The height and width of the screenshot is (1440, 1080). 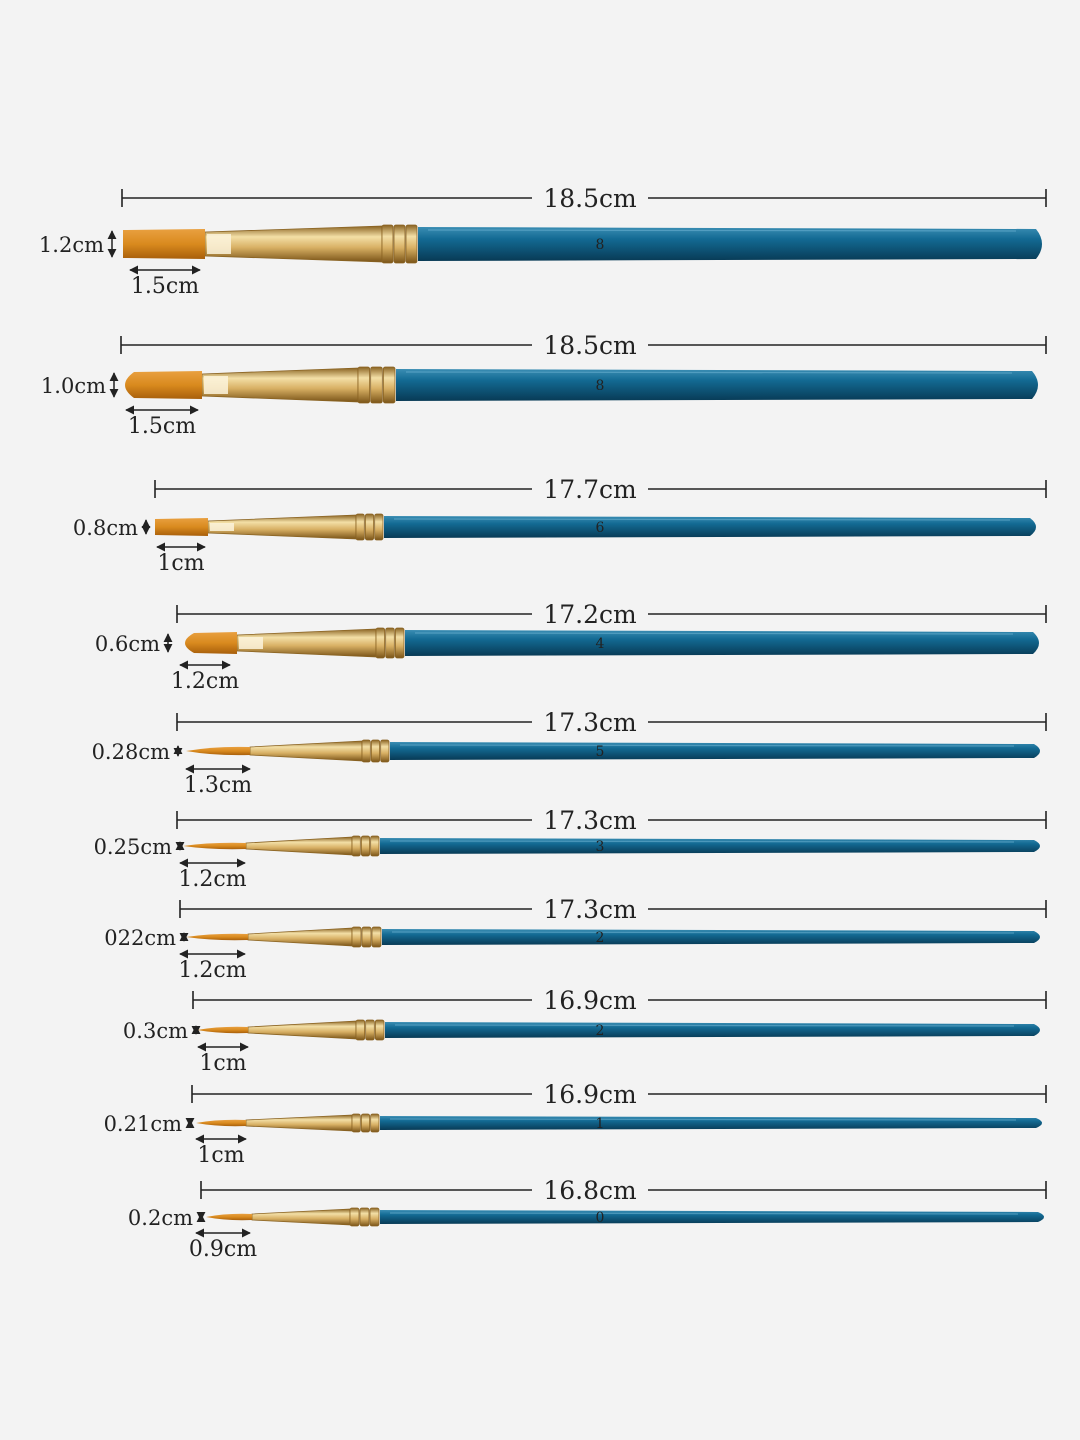 What do you see at coordinates (600, 847) in the screenshot?
I see `handle-number: 3` at bounding box center [600, 847].